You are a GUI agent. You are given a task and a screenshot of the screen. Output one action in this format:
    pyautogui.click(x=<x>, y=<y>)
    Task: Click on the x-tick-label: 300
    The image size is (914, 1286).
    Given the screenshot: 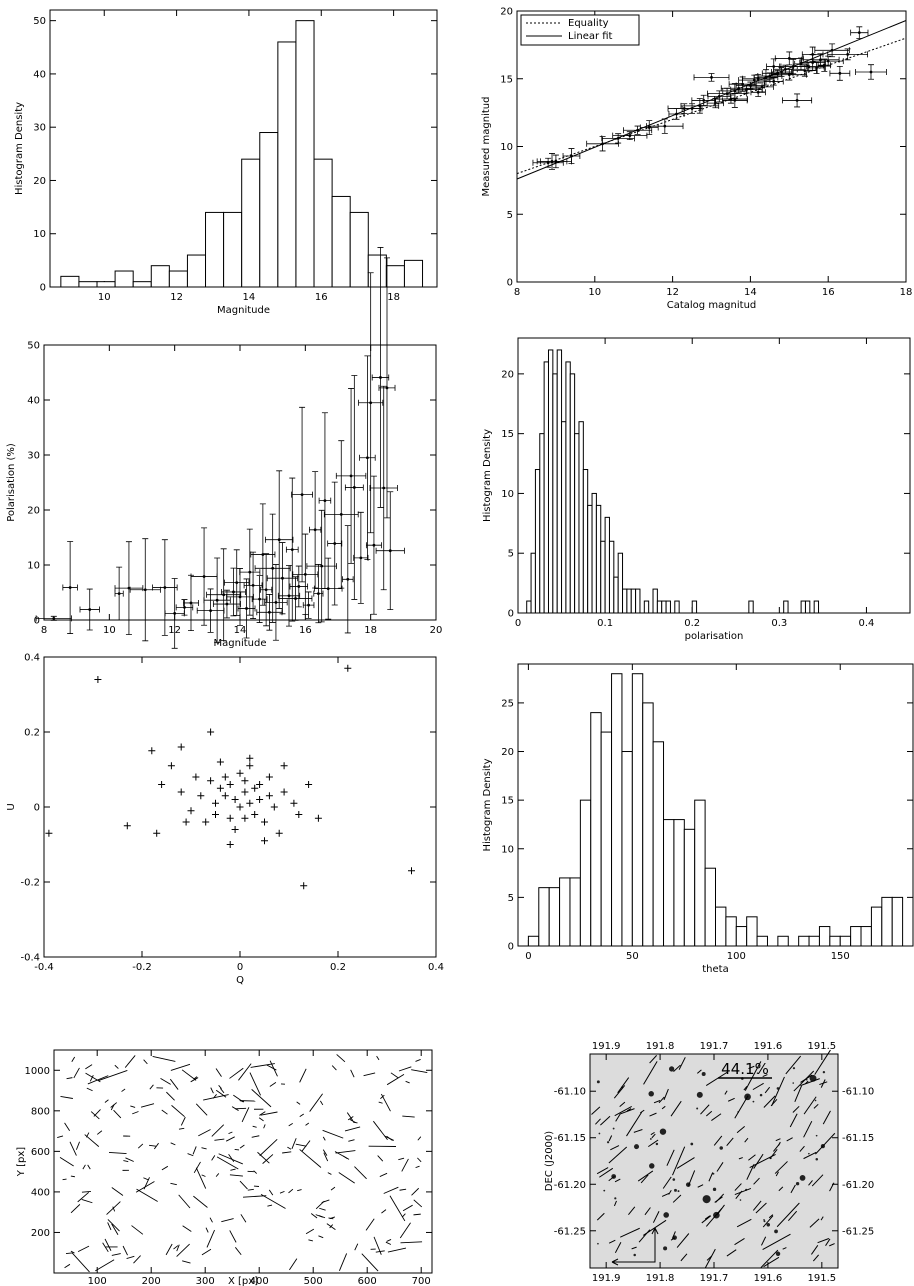 What is the action you would take?
    pyautogui.click(x=205, y=1281)
    